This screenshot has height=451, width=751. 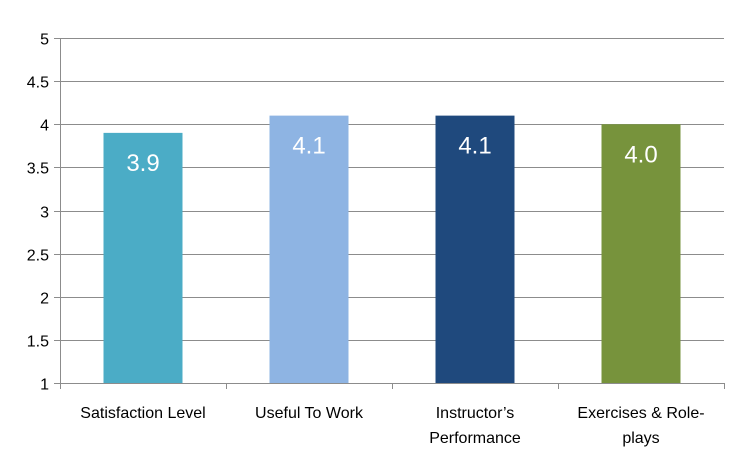 I want to click on x-category-label: Exercises & Role-, so click(x=640, y=413).